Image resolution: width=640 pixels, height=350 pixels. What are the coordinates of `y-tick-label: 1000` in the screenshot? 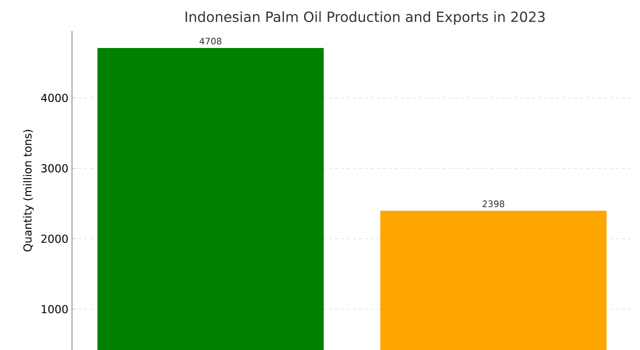 It's located at (55, 309).